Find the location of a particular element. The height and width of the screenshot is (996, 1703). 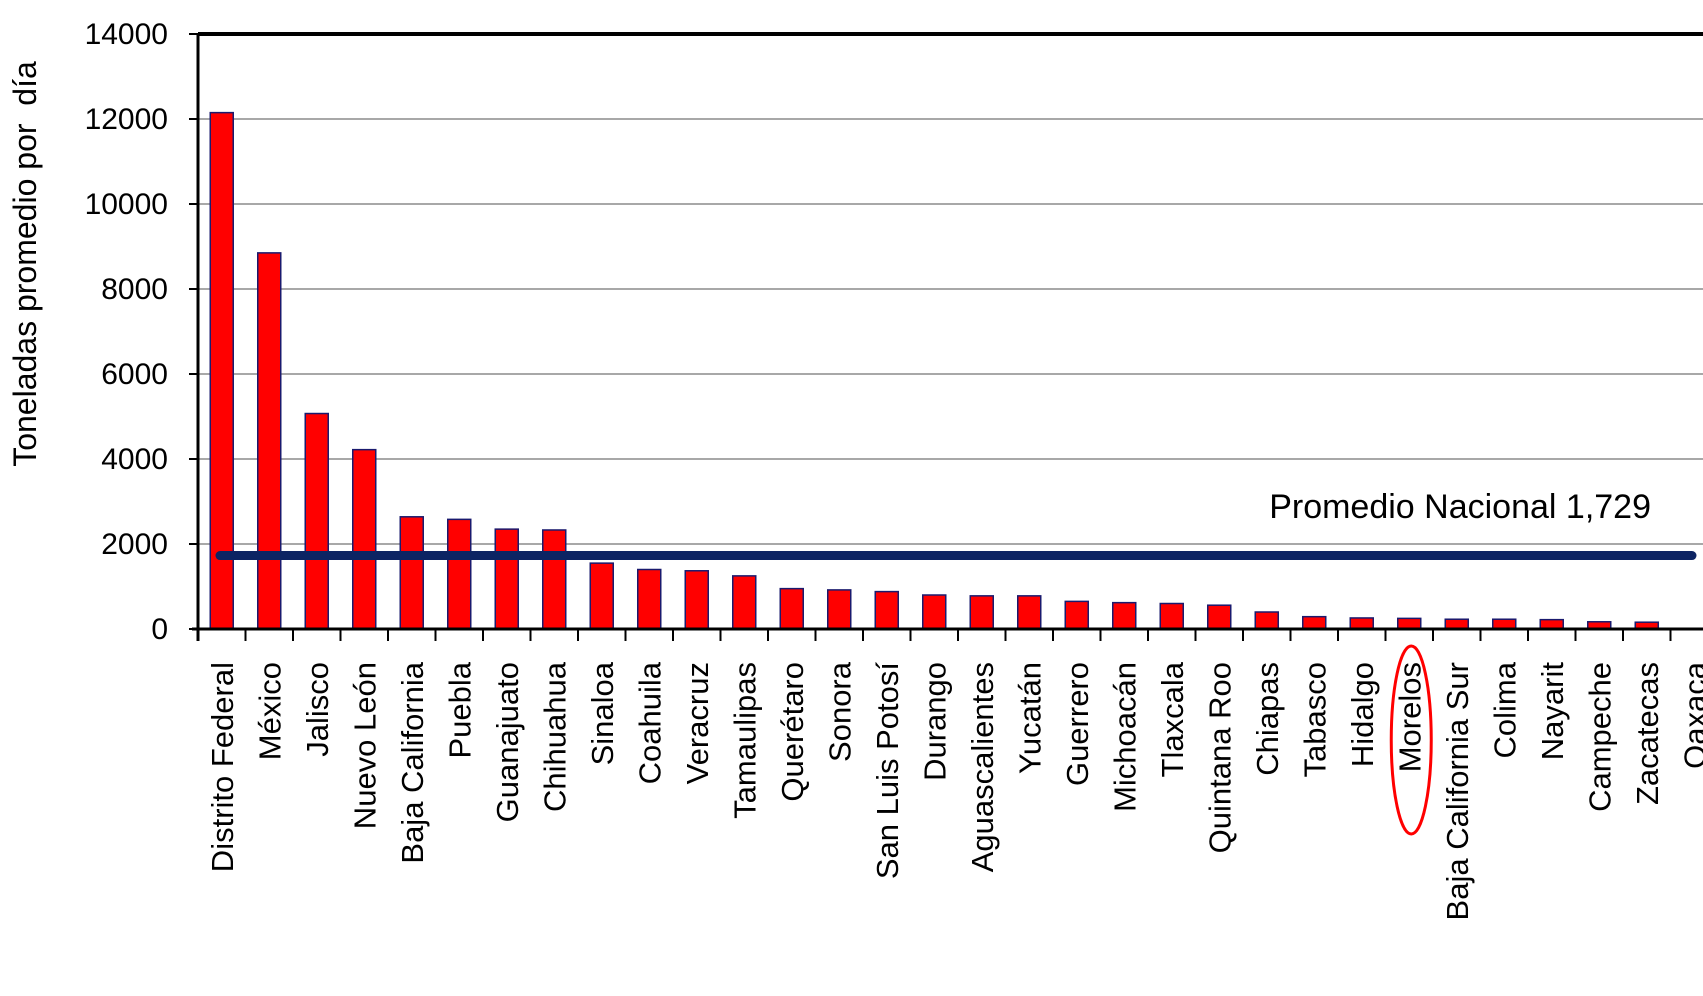

bar-puebla is located at coordinates (459, 574).